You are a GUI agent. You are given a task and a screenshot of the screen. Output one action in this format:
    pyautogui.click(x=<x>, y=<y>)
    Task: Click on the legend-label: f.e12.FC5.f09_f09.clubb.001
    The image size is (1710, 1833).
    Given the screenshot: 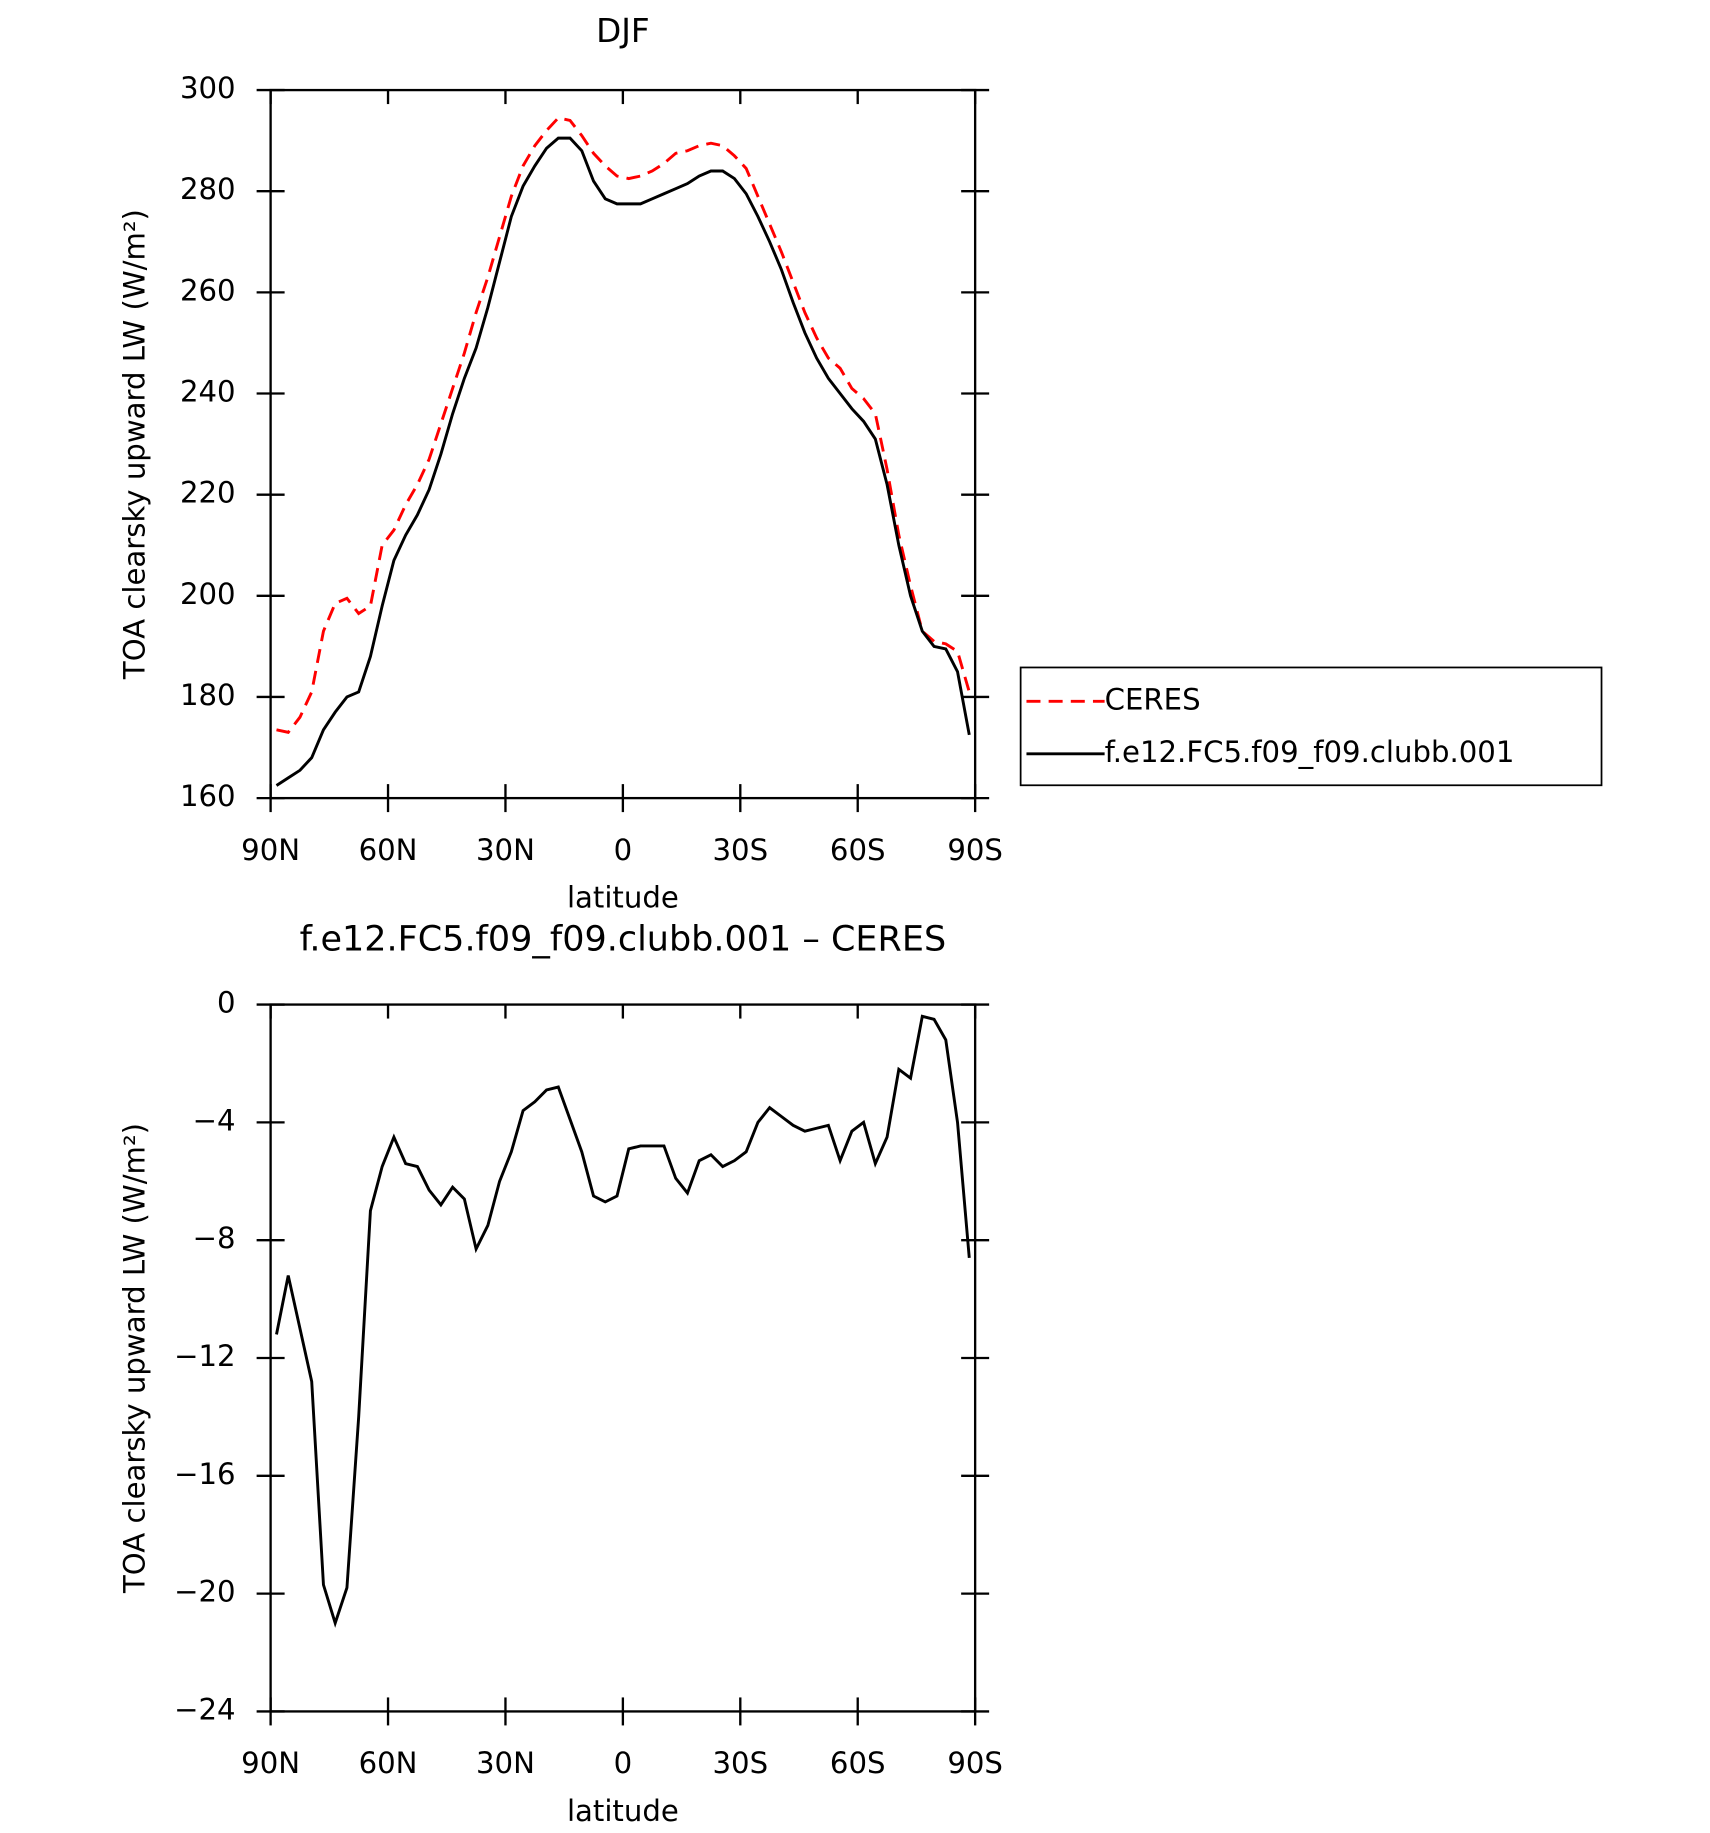 What is the action you would take?
    pyautogui.click(x=1310, y=752)
    